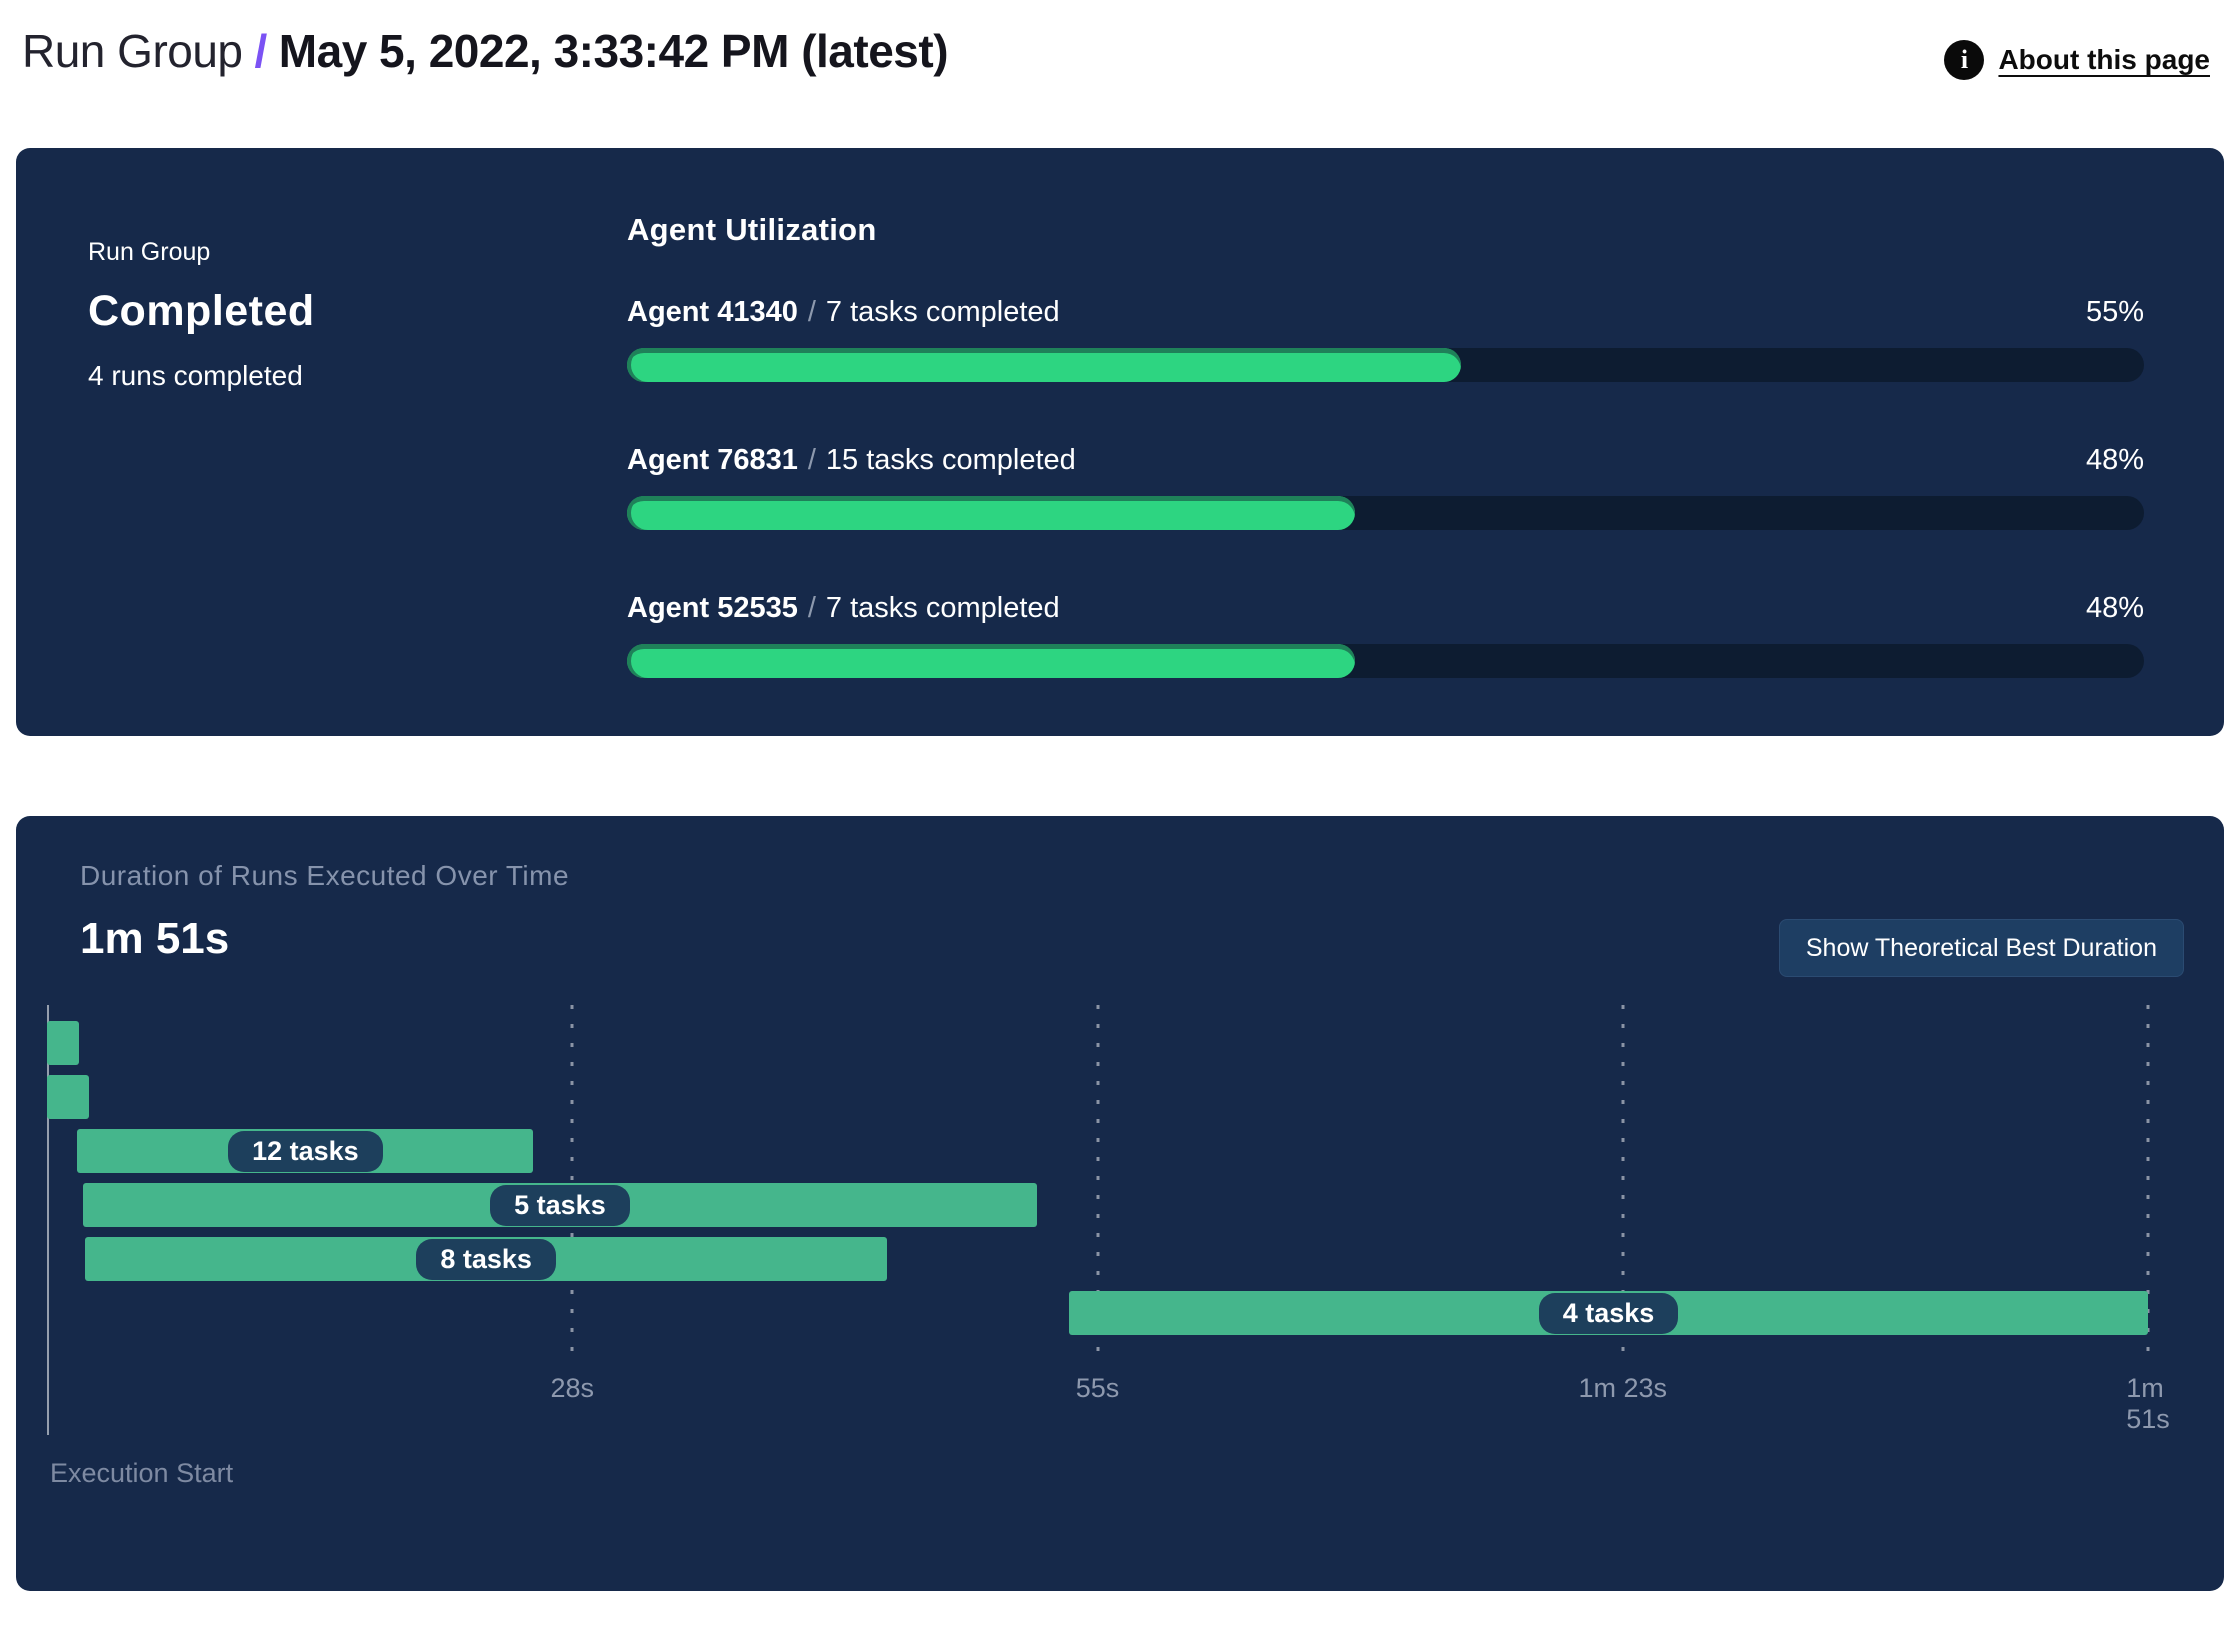 The height and width of the screenshot is (1626, 2240). I want to click on axis-tick-label: 1m 23s, so click(1623, 1388).